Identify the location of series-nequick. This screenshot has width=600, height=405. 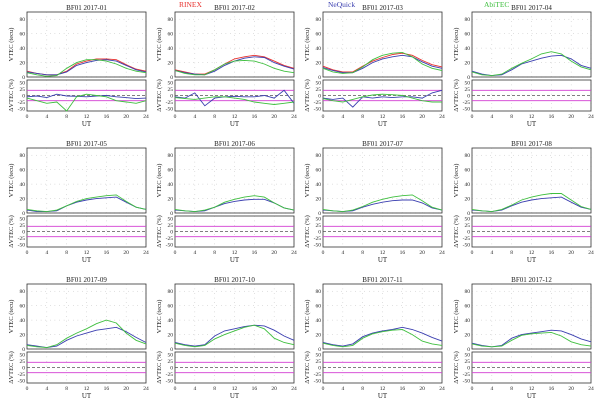
(234, 205).